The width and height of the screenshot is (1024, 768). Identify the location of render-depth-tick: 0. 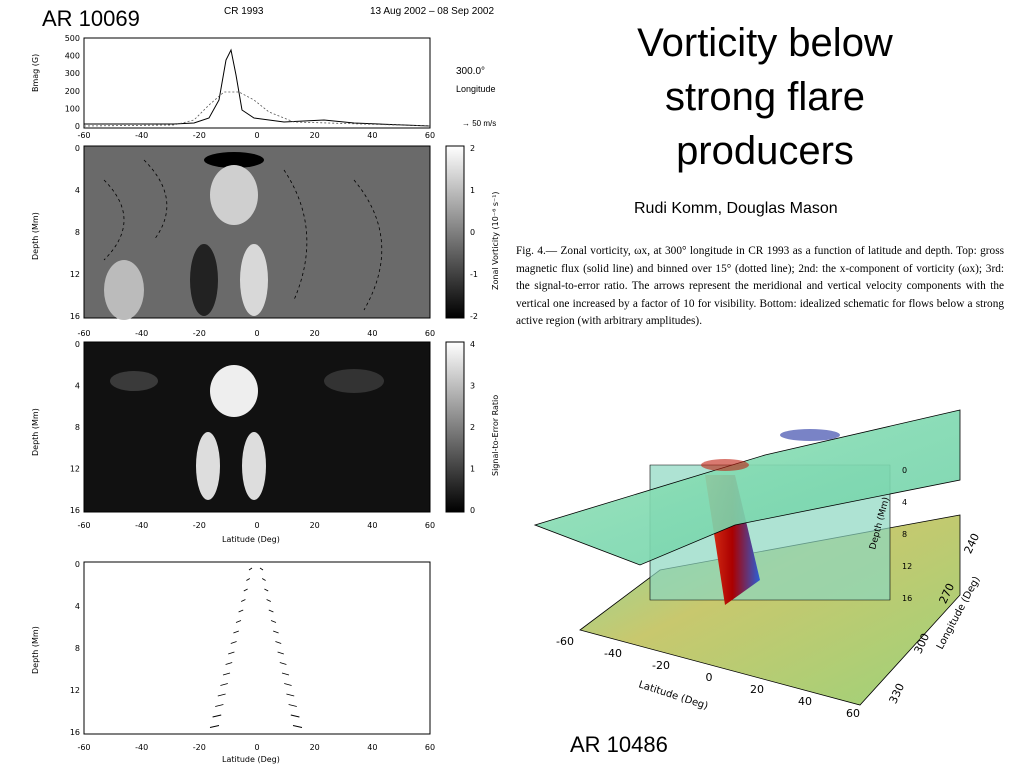
(904, 470).